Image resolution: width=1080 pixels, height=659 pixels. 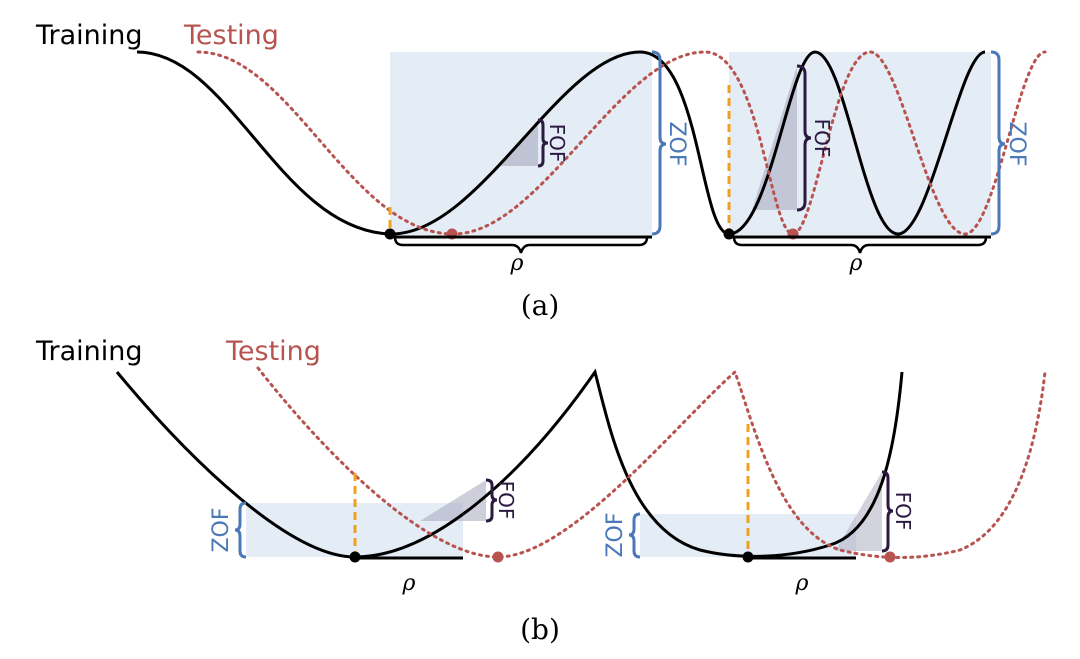 What do you see at coordinates (903, 511) in the screenshot?
I see `fof-label-b2: FOF` at bounding box center [903, 511].